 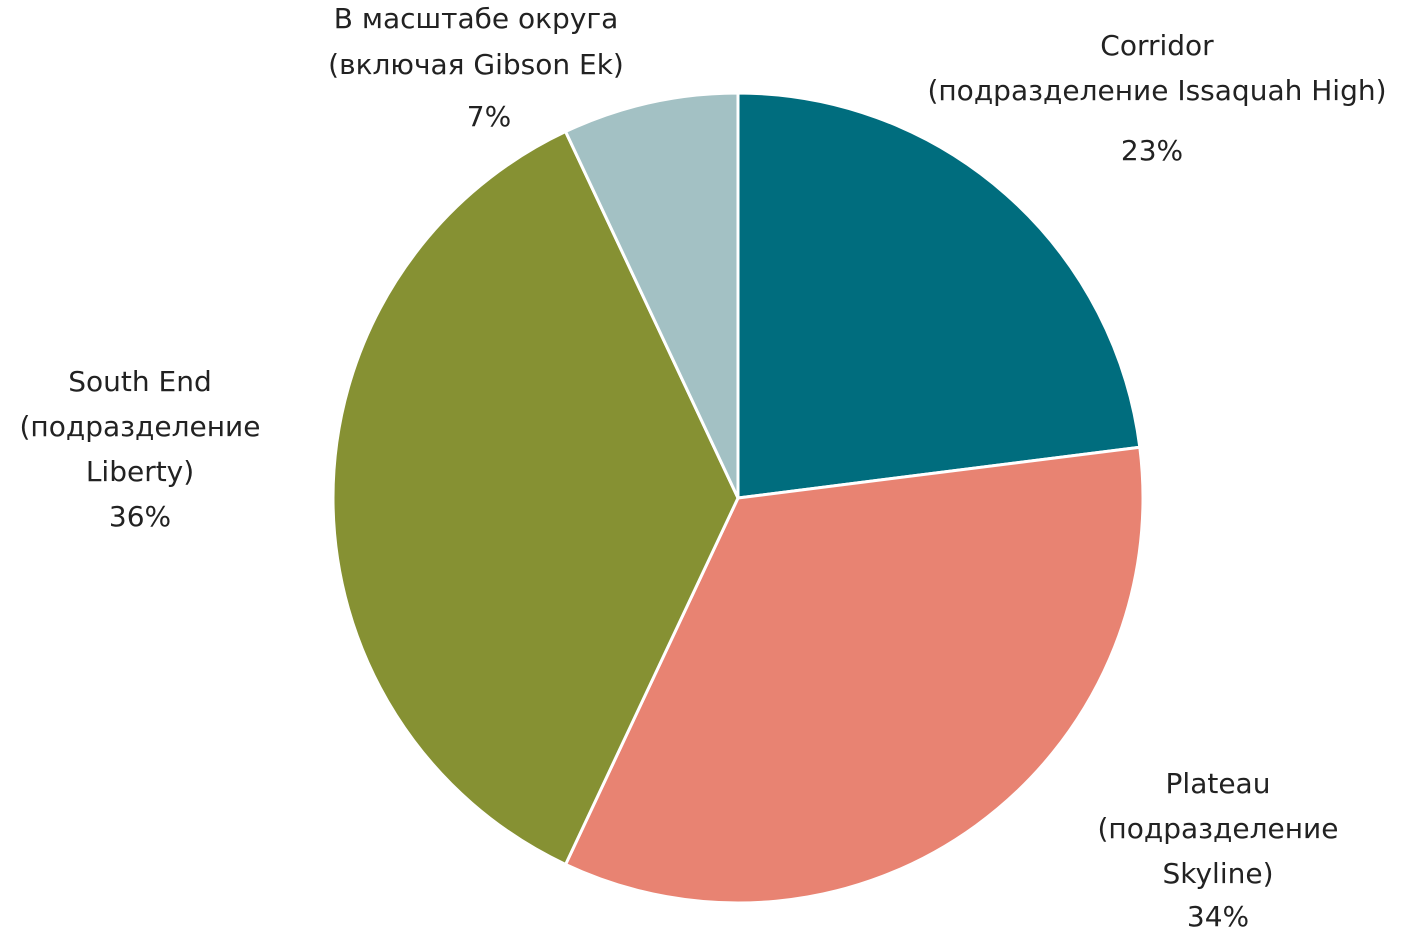 I want to click on slice-label: (включая Gibson Ek), so click(x=476, y=64).